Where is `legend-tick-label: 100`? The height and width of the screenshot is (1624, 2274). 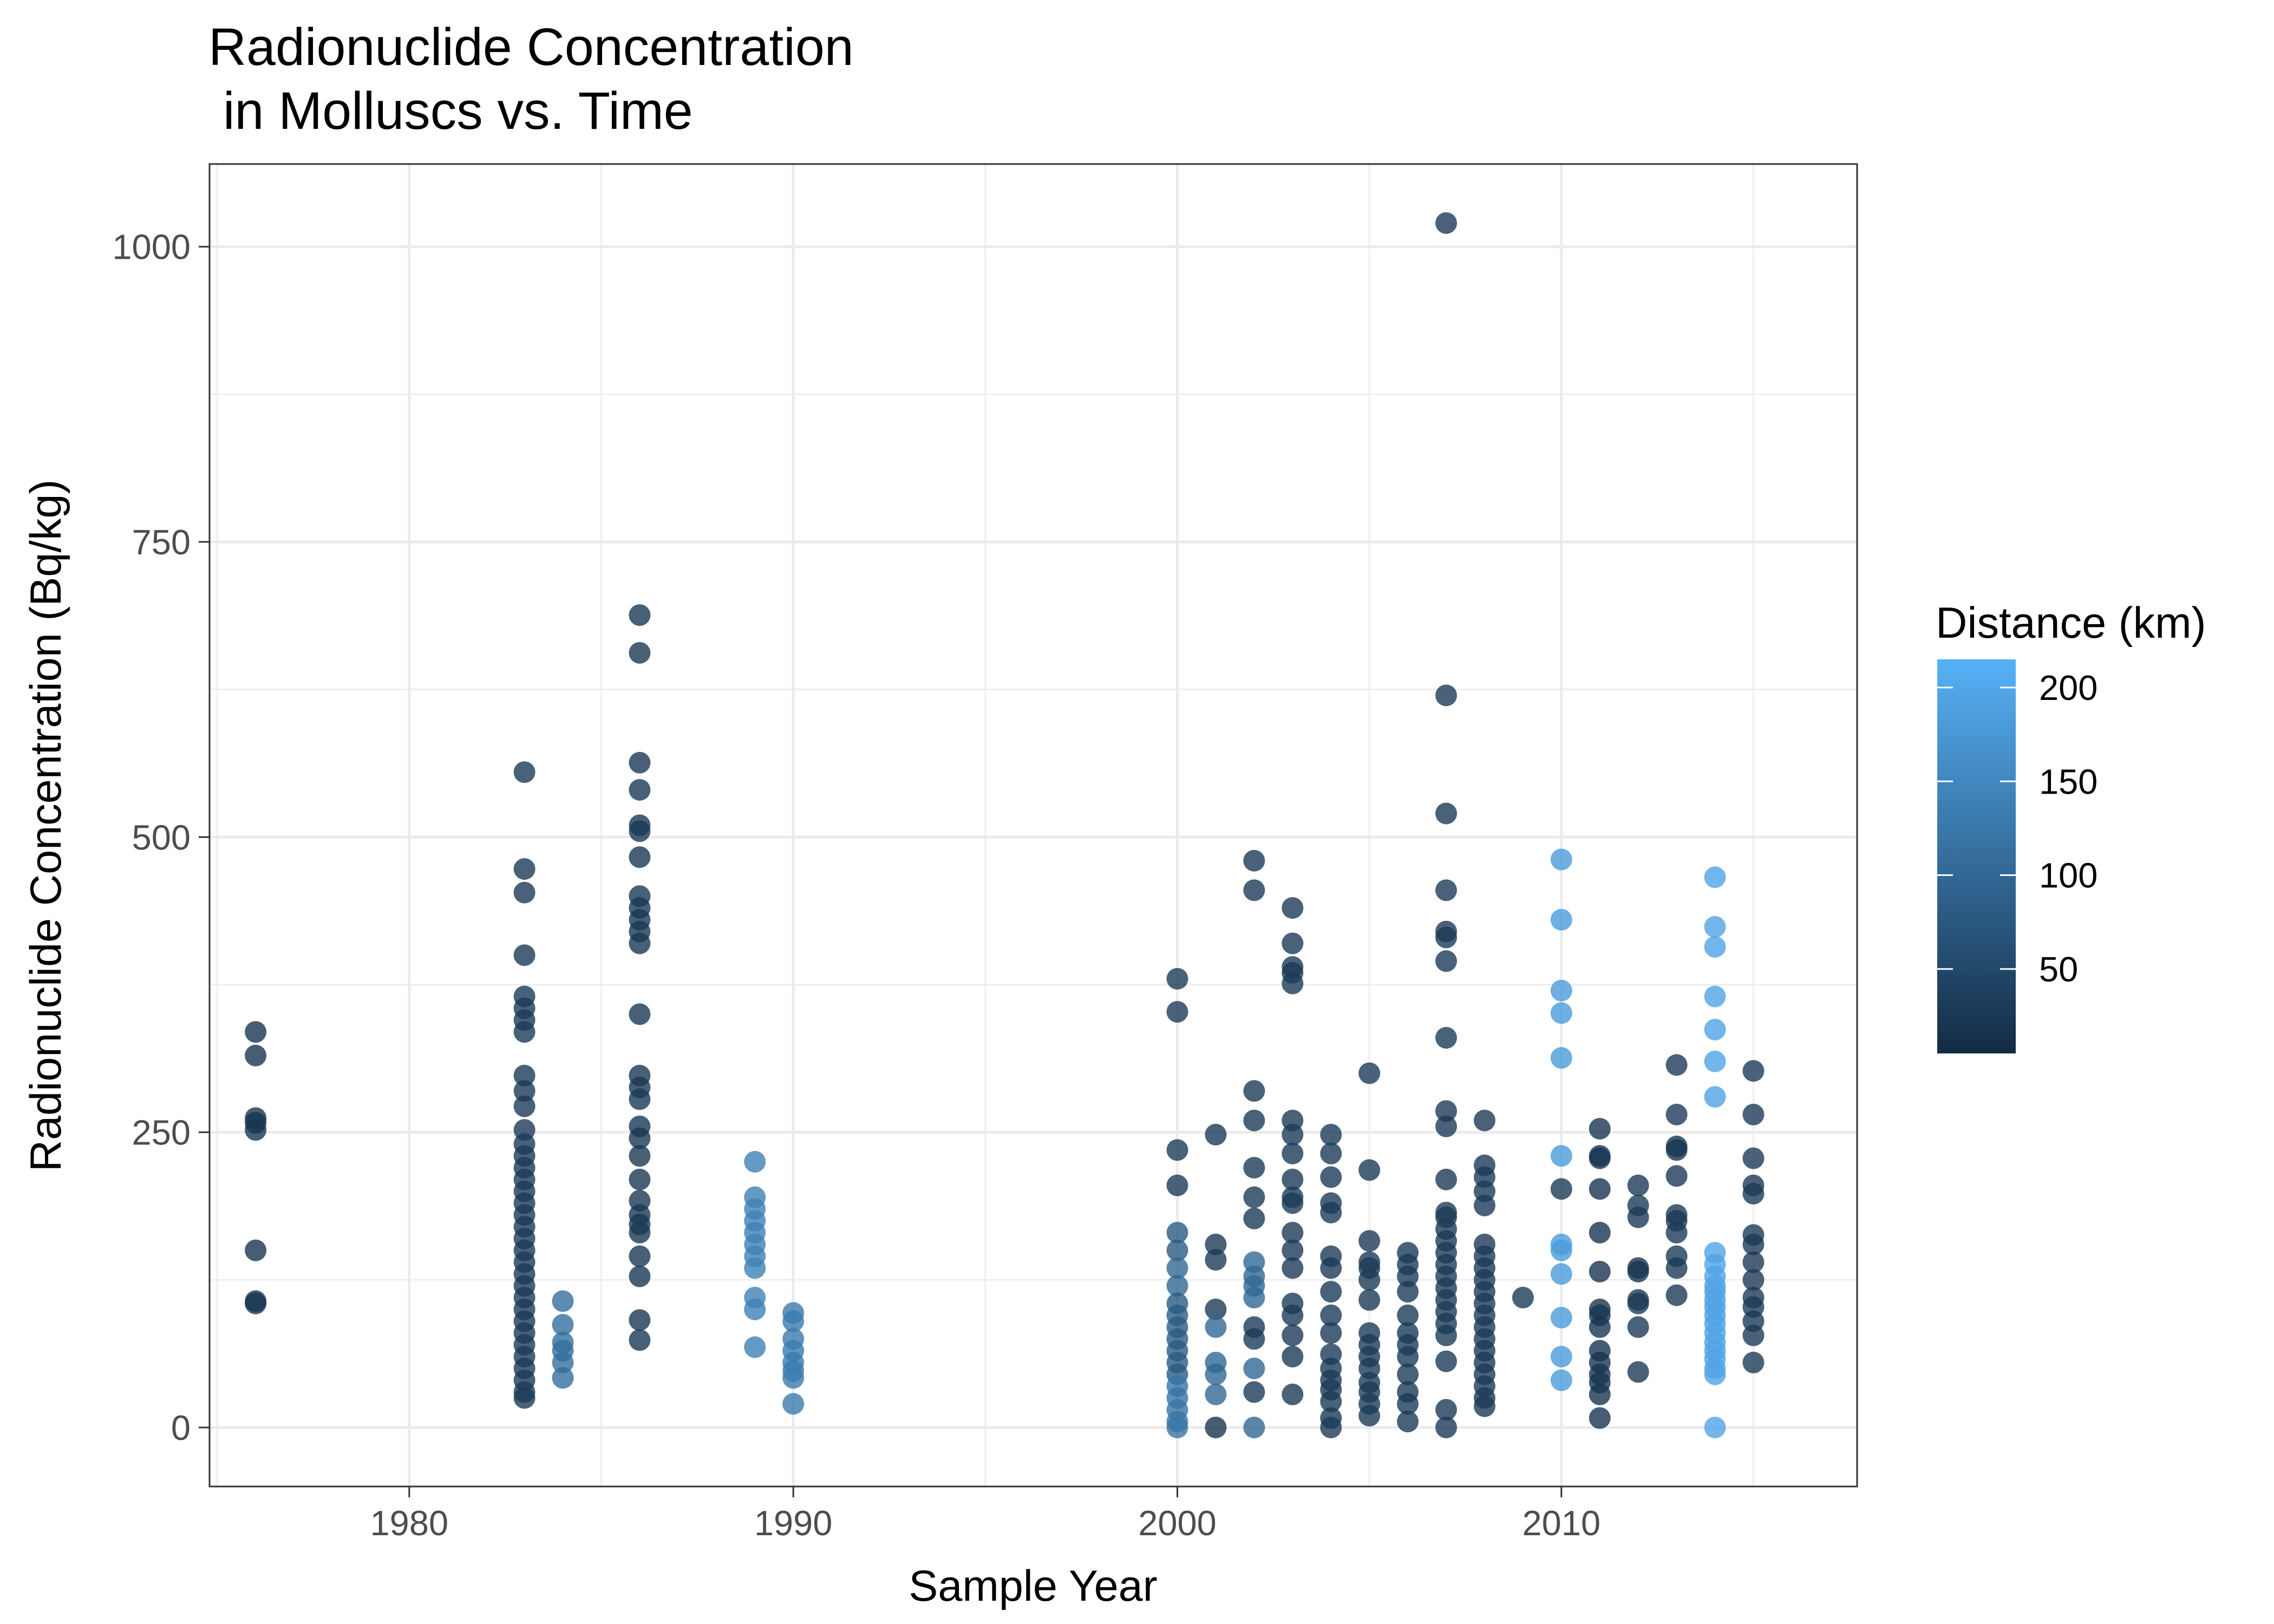
legend-tick-label: 100 is located at coordinates (2068, 875).